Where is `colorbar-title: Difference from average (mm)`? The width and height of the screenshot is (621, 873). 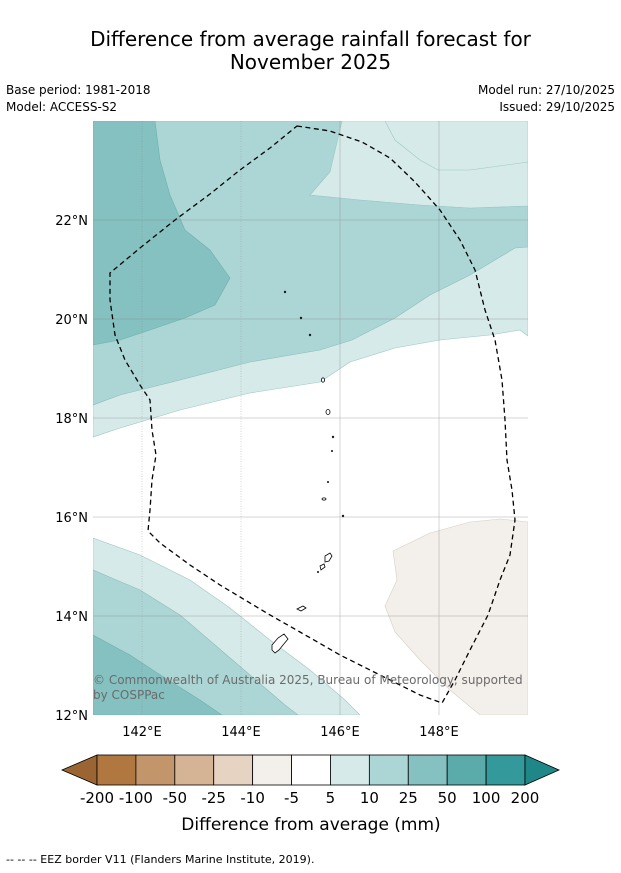 colorbar-title: Difference from average (mm) is located at coordinates (310, 825).